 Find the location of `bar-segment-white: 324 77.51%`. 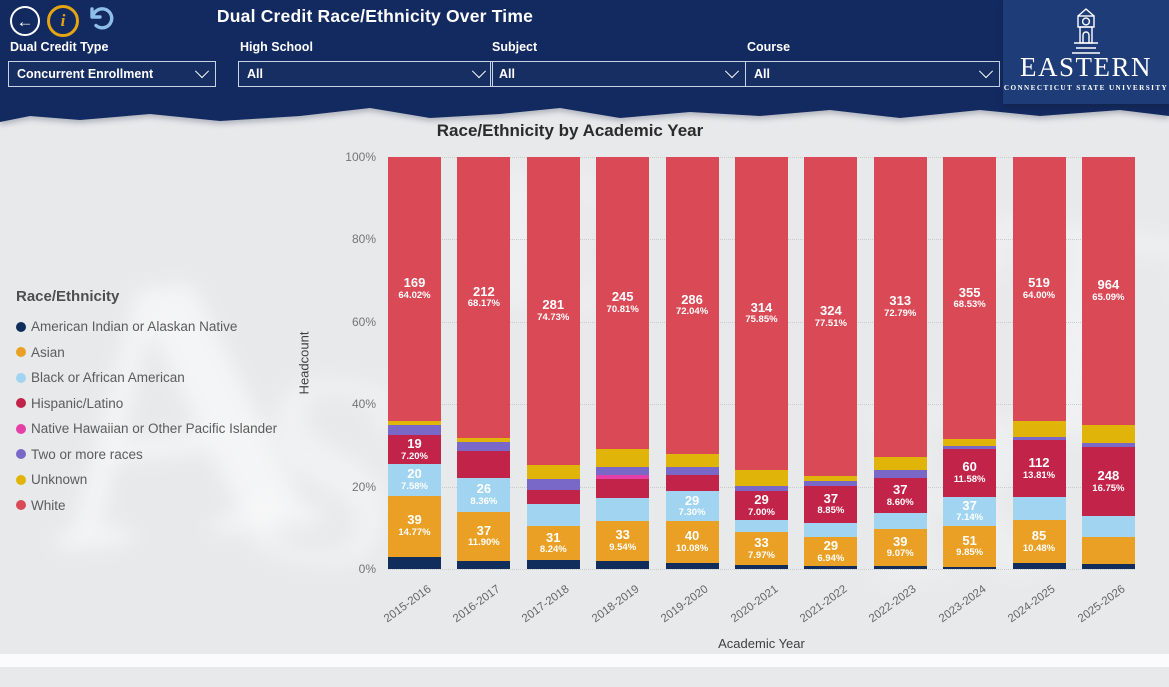

bar-segment-white: 324 77.51% is located at coordinates (831, 317).